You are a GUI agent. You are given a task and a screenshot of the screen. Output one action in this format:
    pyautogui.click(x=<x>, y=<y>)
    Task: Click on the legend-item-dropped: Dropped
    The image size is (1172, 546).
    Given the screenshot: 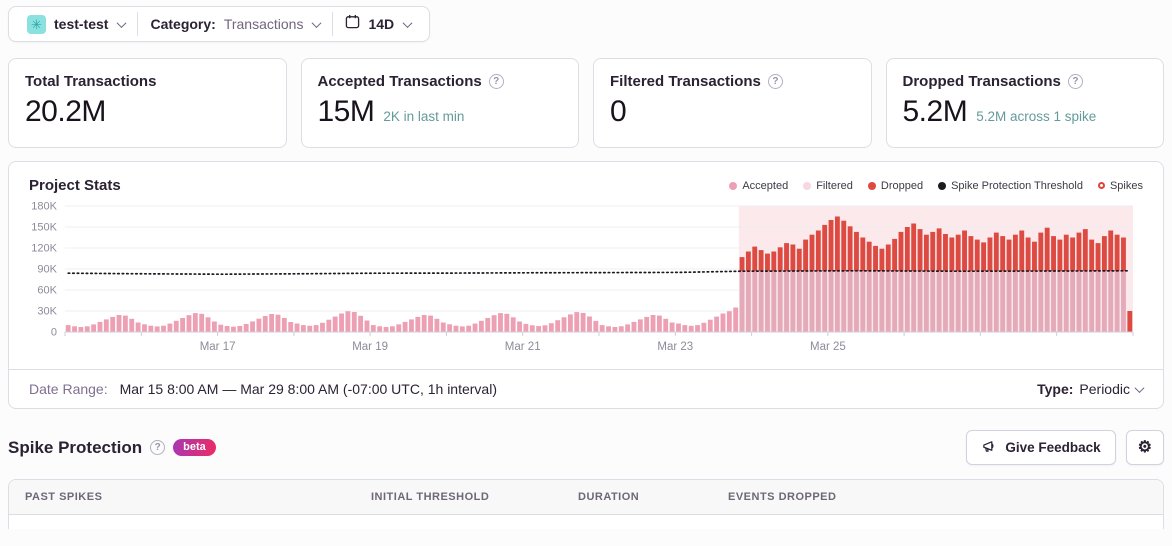 What is the action you would take?
    pyautogui.click(x=895, y=185)
    